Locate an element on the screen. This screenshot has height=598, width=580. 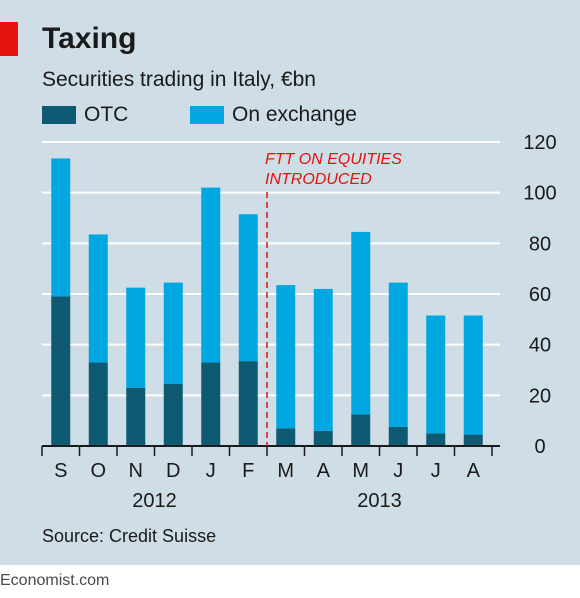
y-tick-label: 20 is located at coordinates (540, 396).